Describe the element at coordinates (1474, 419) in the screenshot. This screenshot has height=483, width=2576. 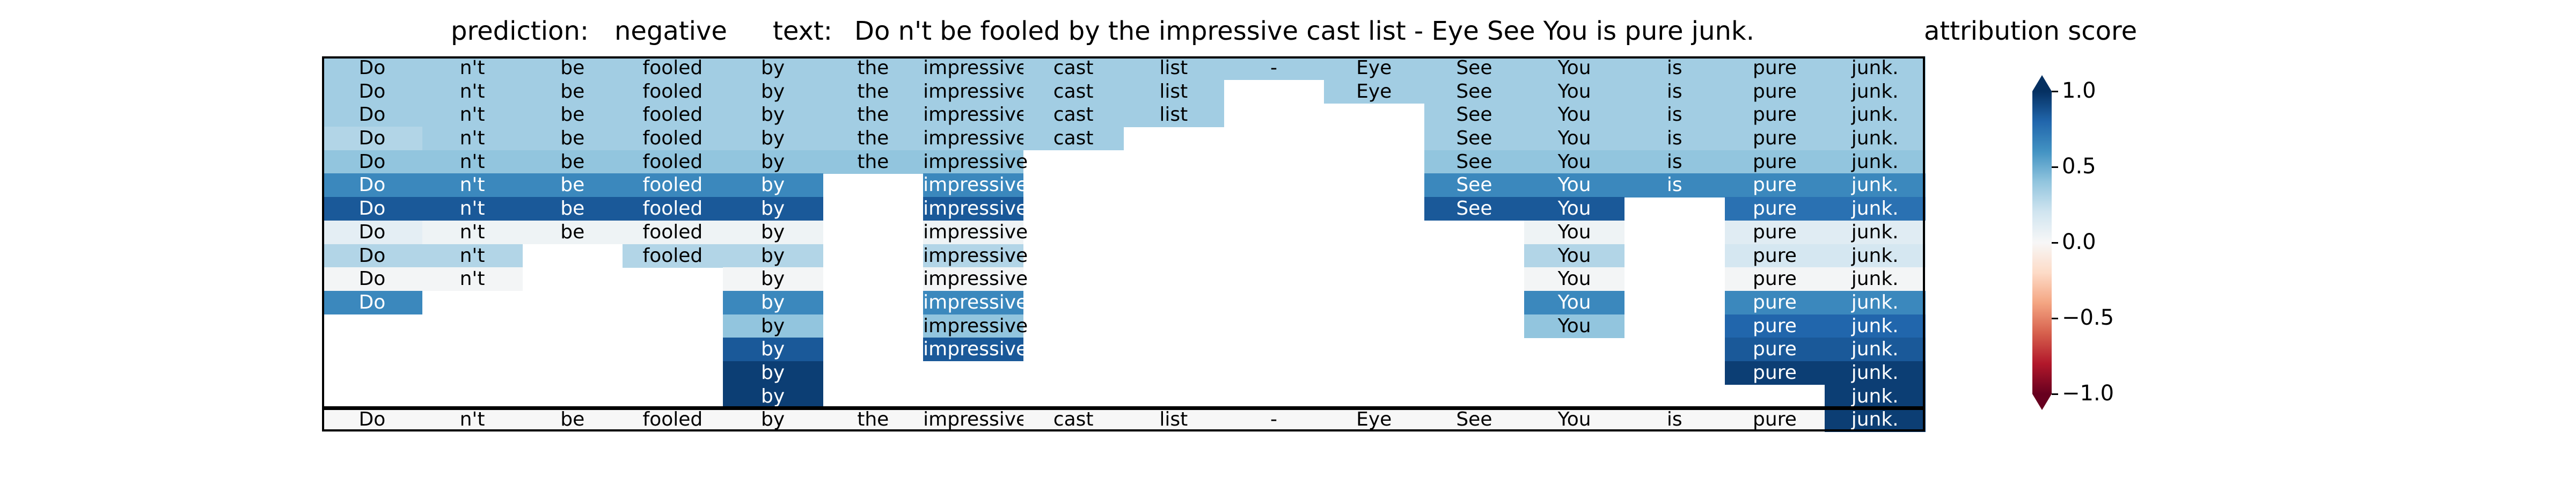
I see `token-label: See` at that location.